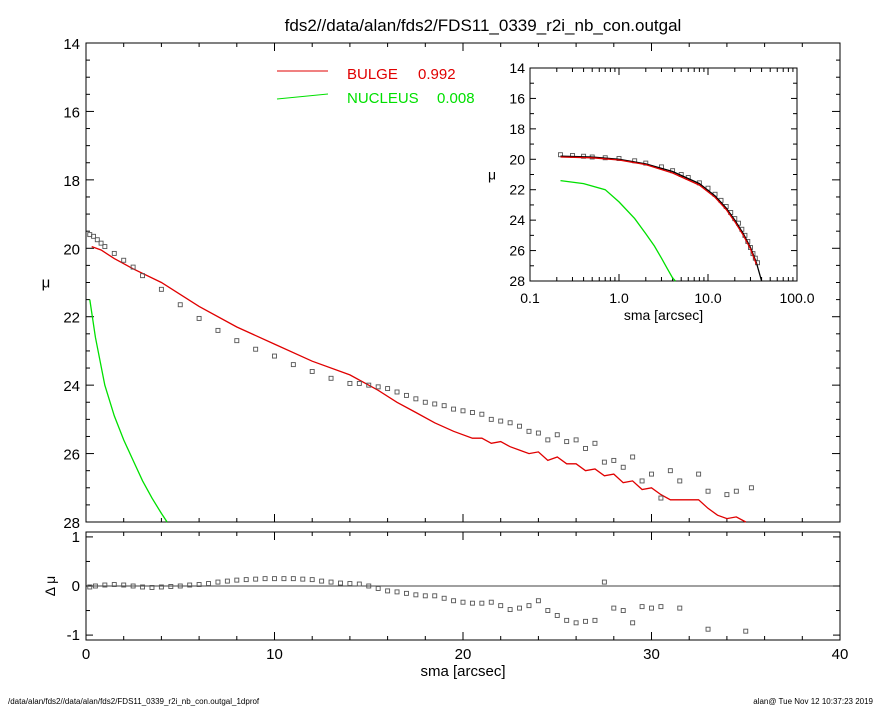 The image size is (885, 713). What do you see at coordinates (71, 386) in the screenshot?
I see `main-ytick-label: 24` at bounding box center [71, 386].